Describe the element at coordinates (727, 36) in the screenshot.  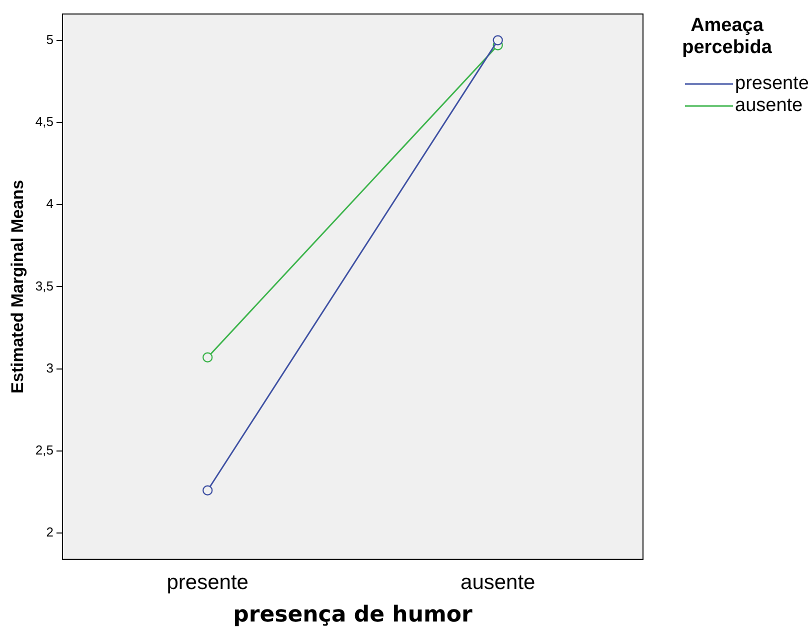
I see `legend-title: Ameaça percebida` at that location.